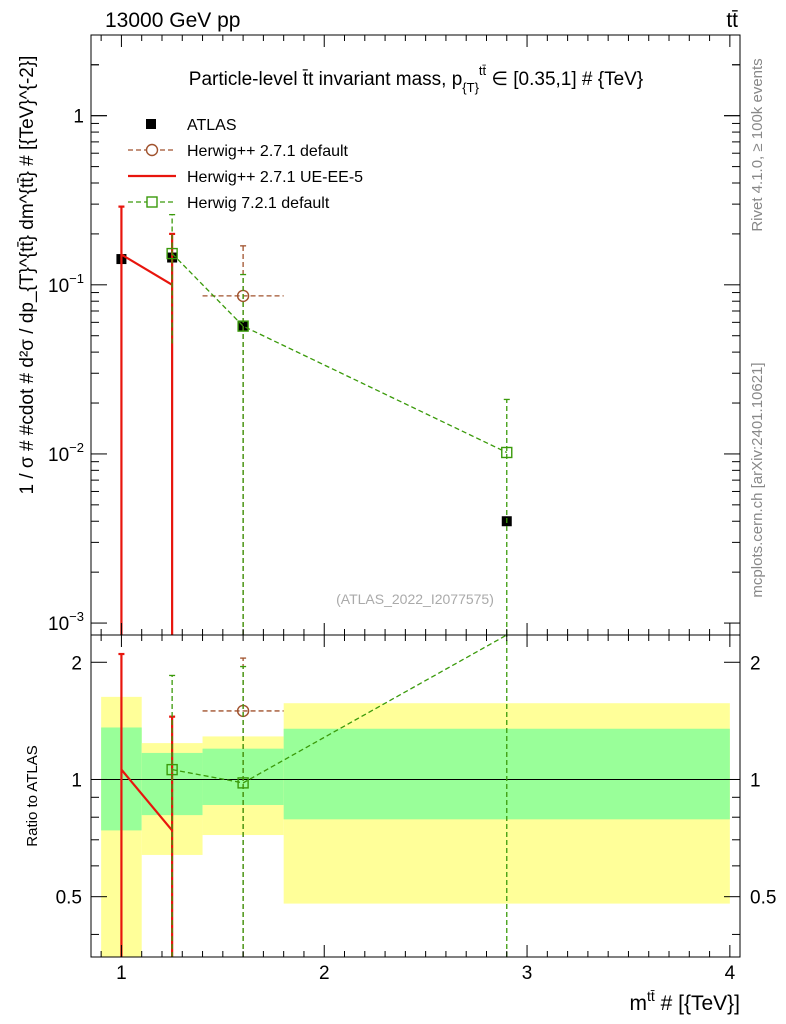 The height and width of the screenshot is (1024, 786). What do you see at coordinates (324, 973) in the screenshot?
I see `x-tick-label: 2` at bounding box center [324, 973].